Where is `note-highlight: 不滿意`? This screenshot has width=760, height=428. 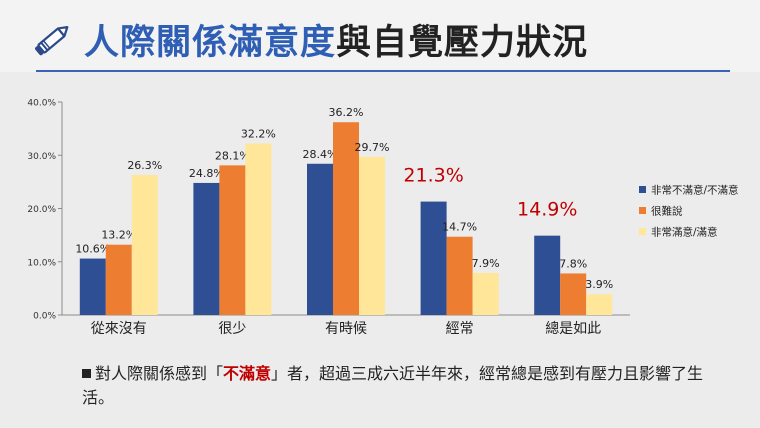 note-highlight: 不滿意 is located at coordinates (247, 373).